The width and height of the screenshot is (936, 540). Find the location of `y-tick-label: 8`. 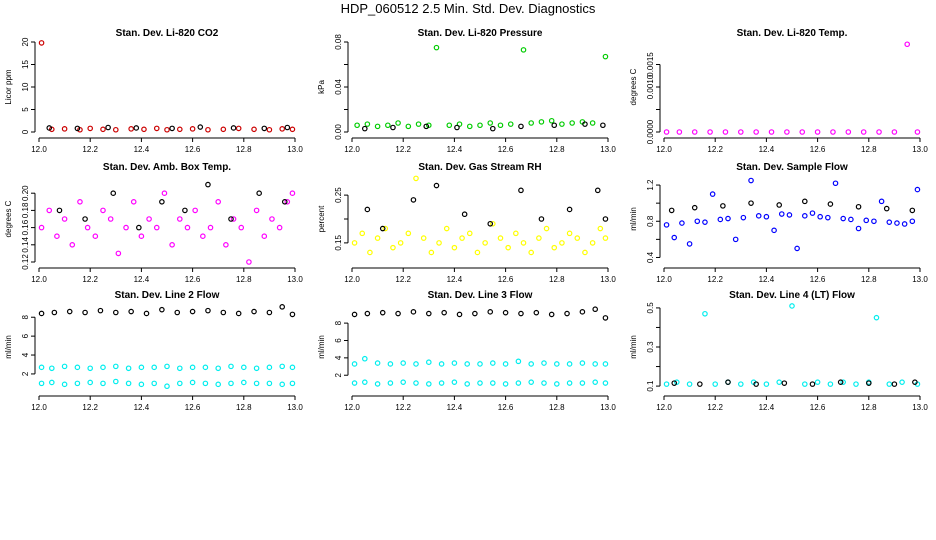

y-tick-label: 8 is located at coordinates (338, 322).